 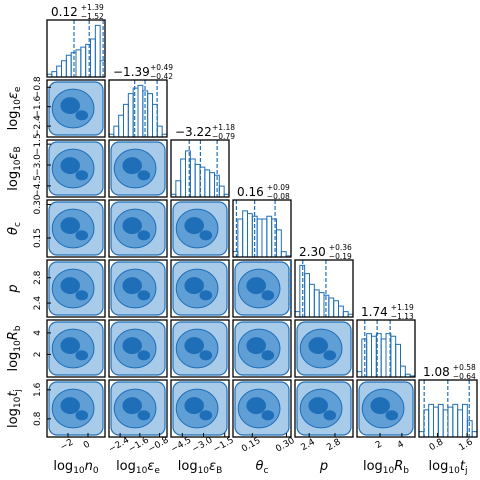 What do you see at coordinates (38, 389) in the screenshot?
I see `y-tick-label: 1.6` at bounding box center [38, 389].